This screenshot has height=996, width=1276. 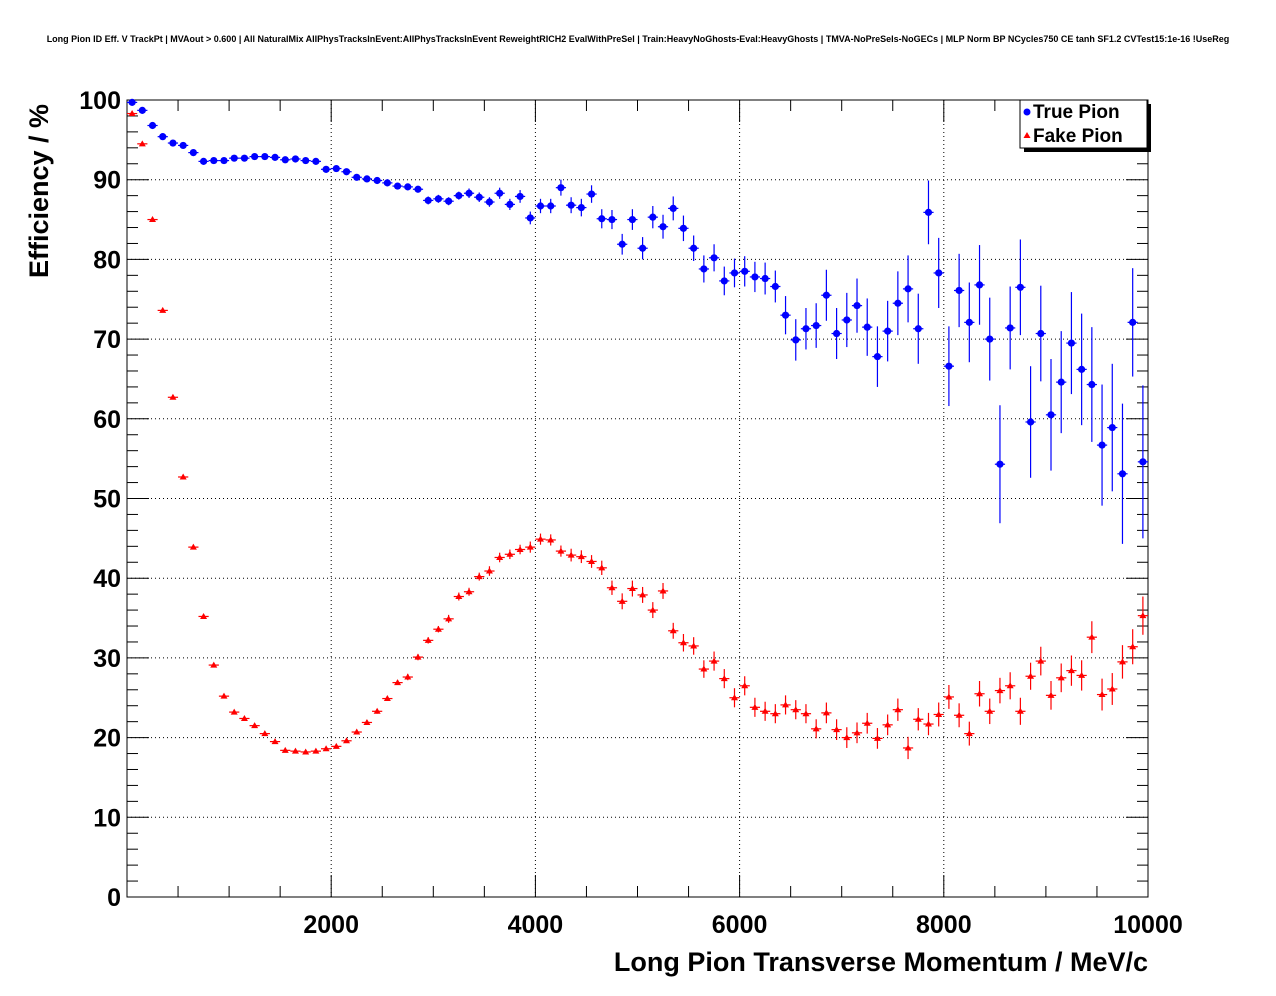 What do you see at coordinates (107, 260) in the screenshot?
I see `y-tick-label: 80` at bounding box center [107, 260].